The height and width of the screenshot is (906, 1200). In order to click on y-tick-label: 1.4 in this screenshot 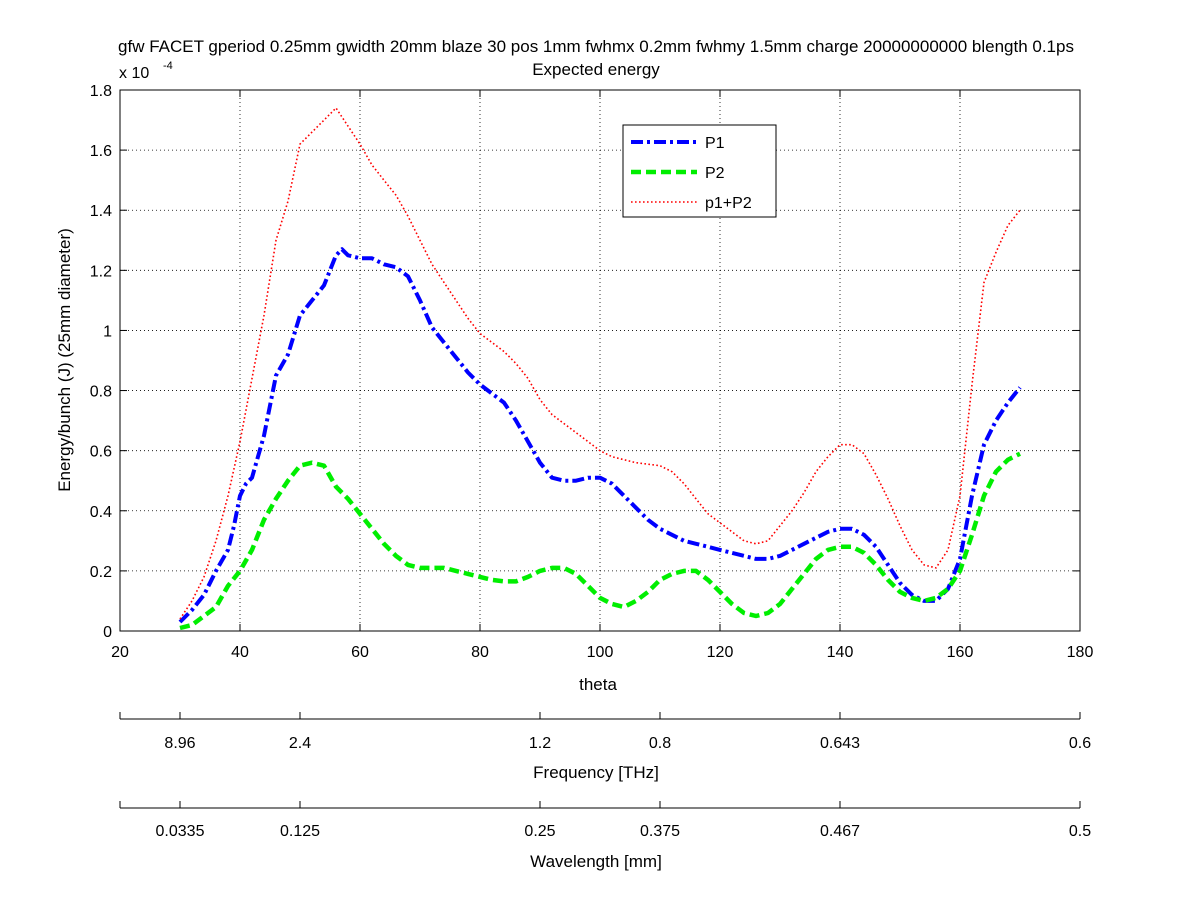, I will do `click(101, 211)`.